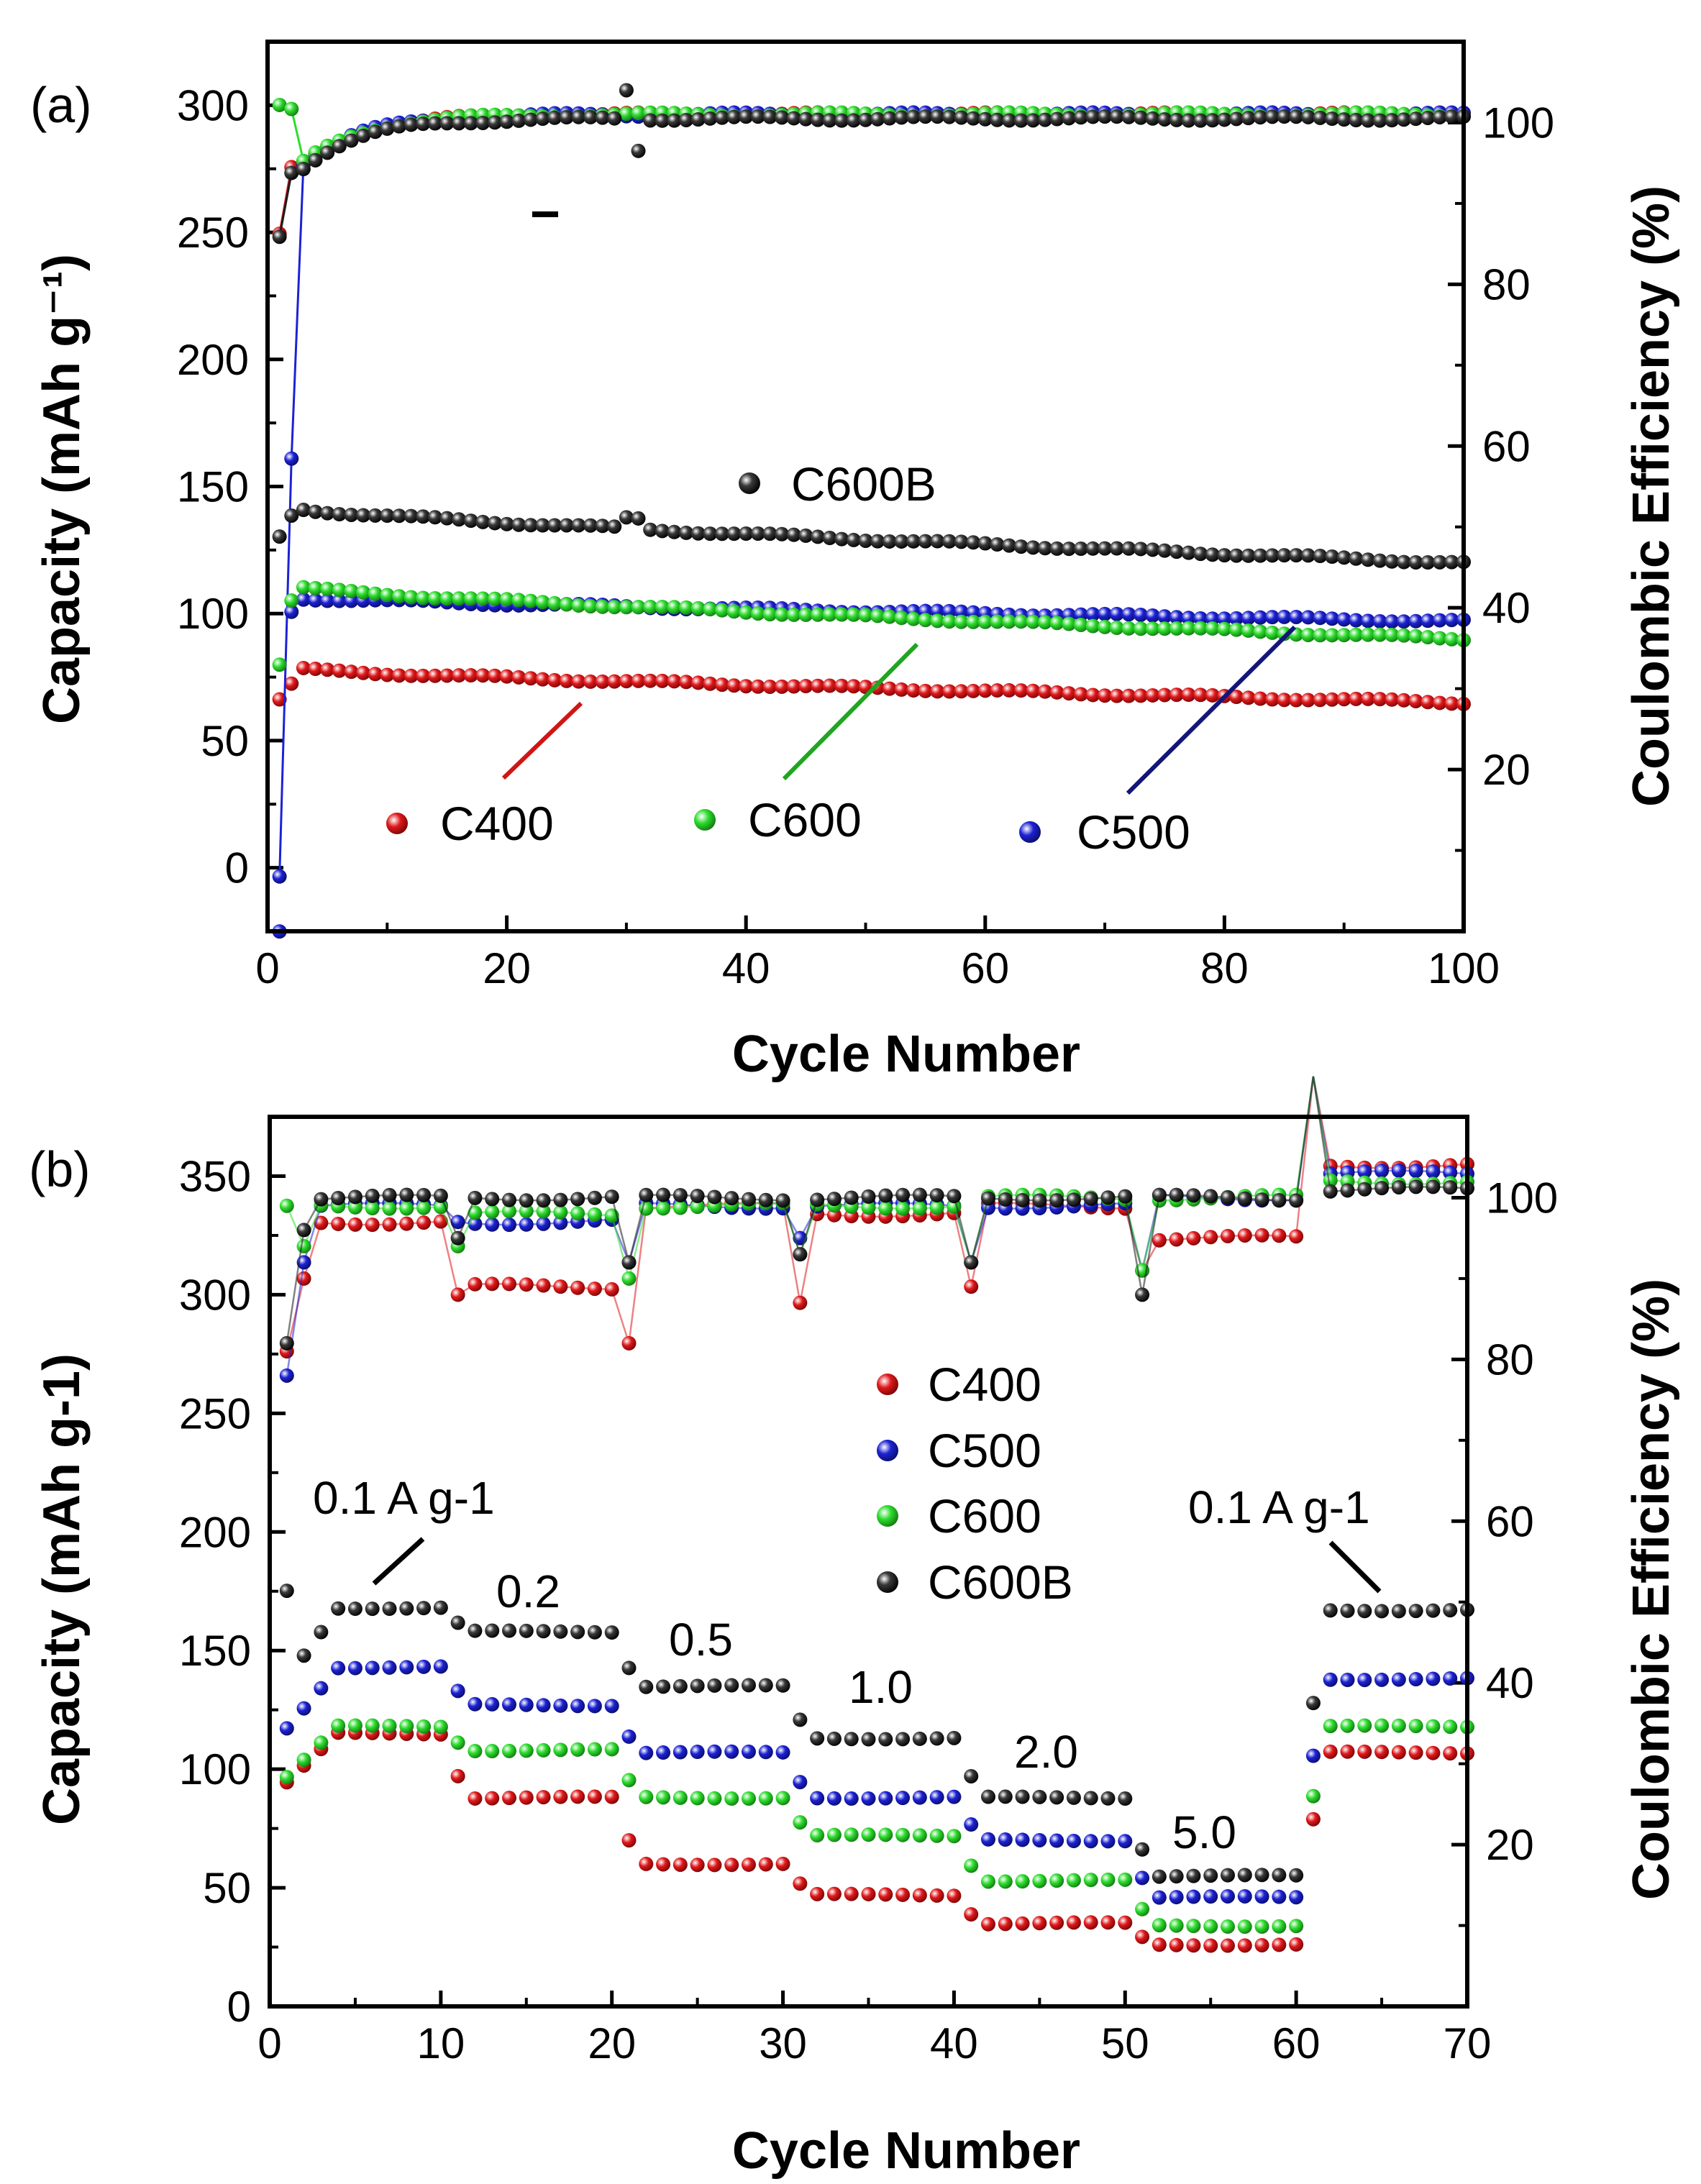 This screenshot has width=1701, height=2184. I want to click on x-tick-label: 10, so click(440, 2044).